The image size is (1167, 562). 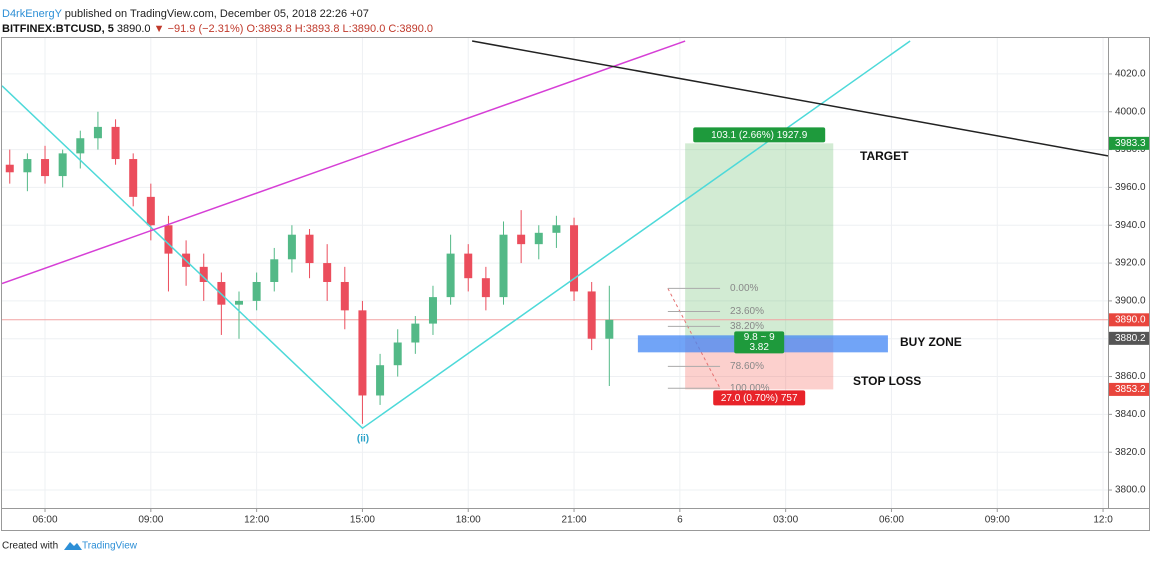 What do you see at coordinates (785, 520) in the screenshot?
I see `x-tick-label: 03:00` at bounding box center [785, 520].